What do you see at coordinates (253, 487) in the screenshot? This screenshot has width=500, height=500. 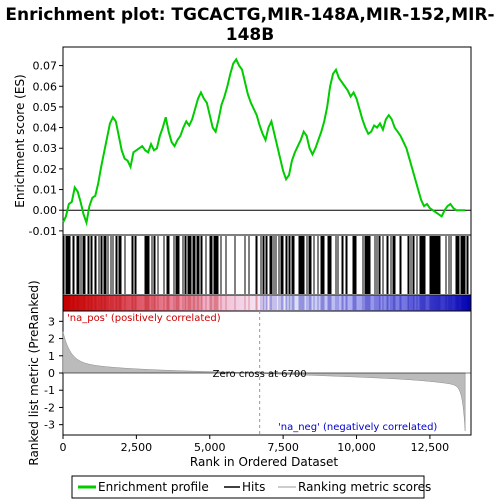 I see `legend-hits-label: Hits` at bounding box center [253, 487].